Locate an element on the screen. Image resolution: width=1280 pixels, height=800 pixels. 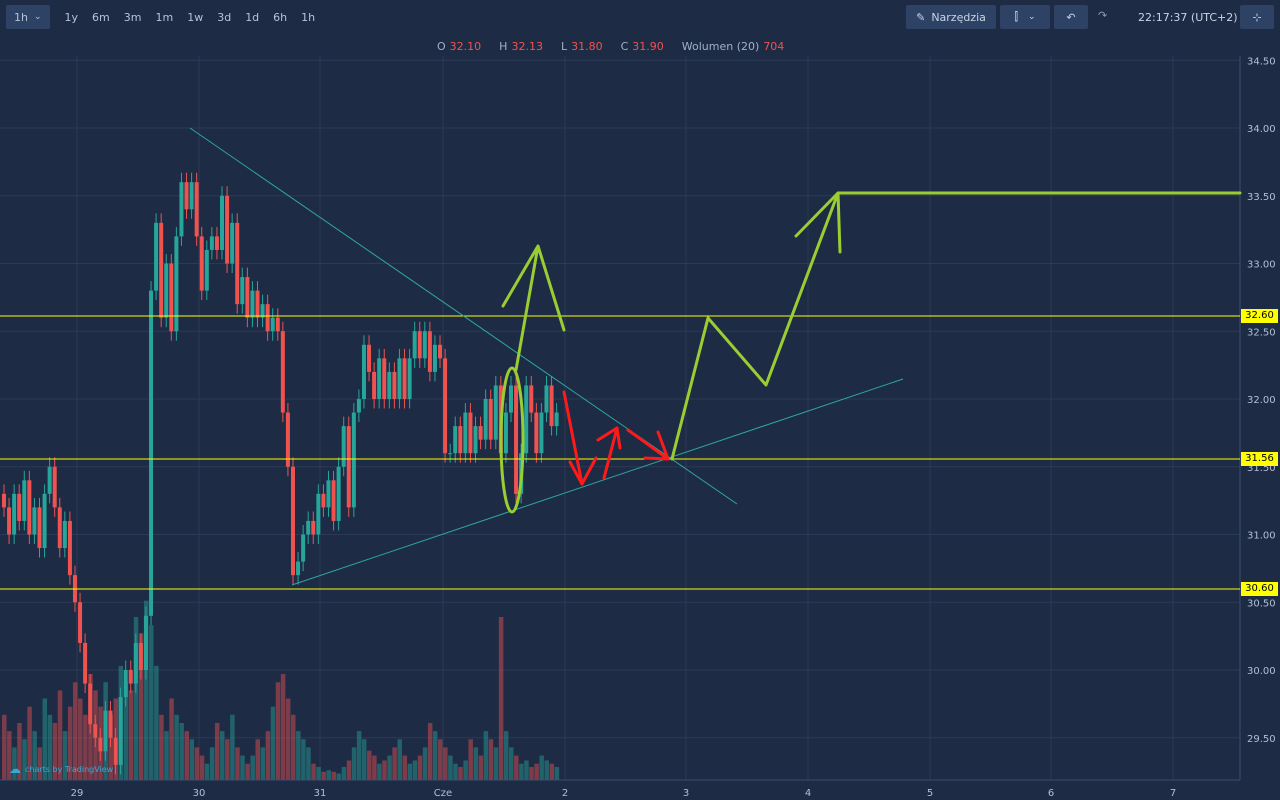
lower-trendline is located at coordinates (597, 482).